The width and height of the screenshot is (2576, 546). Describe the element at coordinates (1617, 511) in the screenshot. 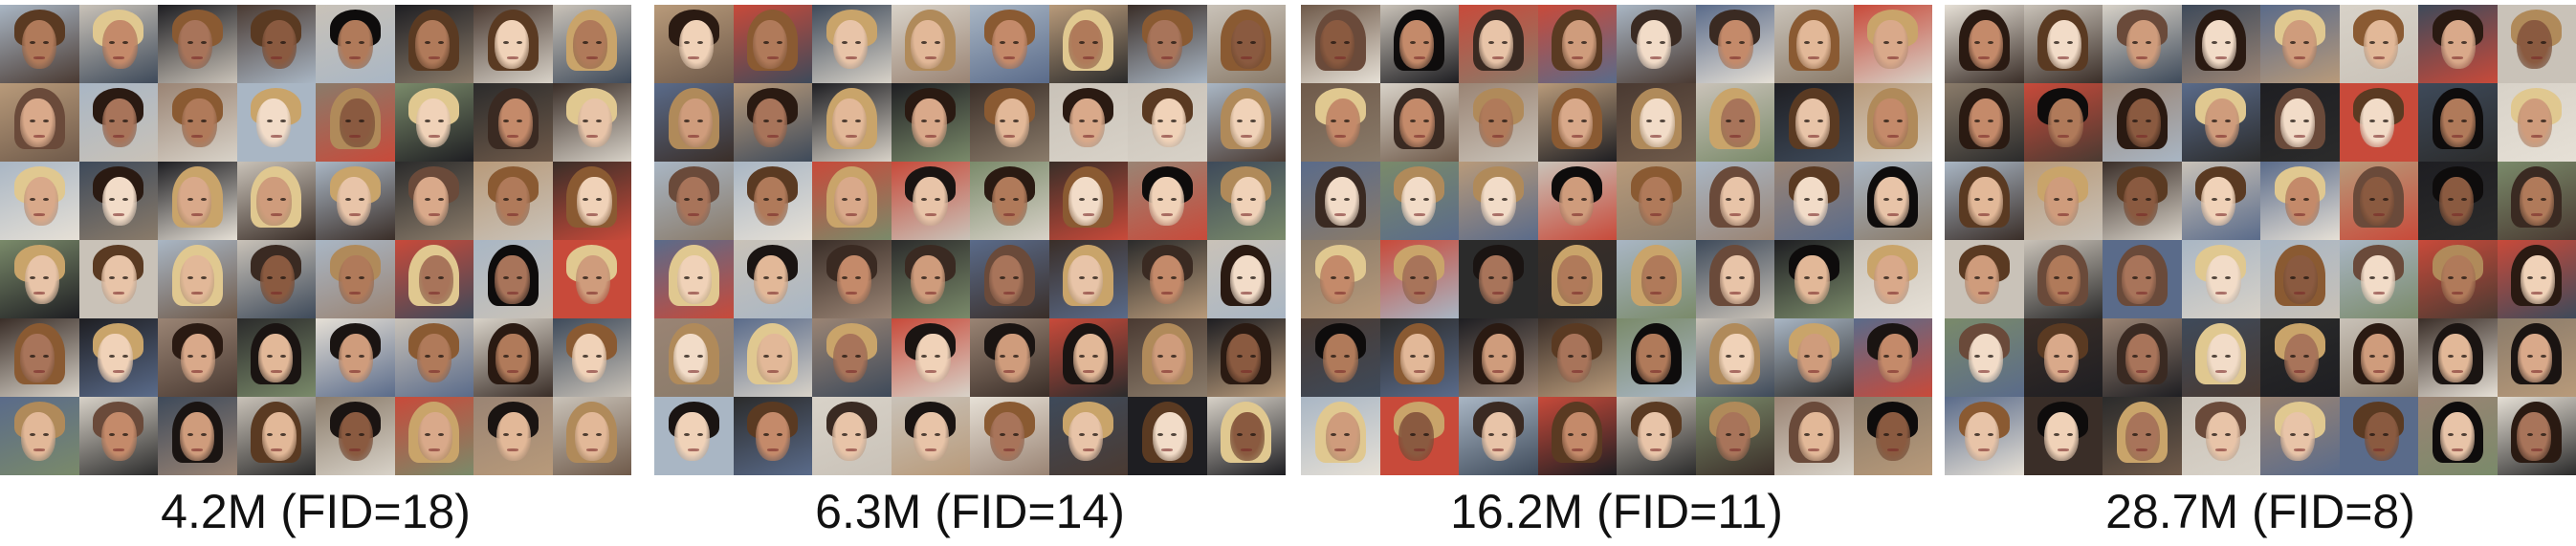

I see `panel-caption: 16.2M (FID=11)` at that location.